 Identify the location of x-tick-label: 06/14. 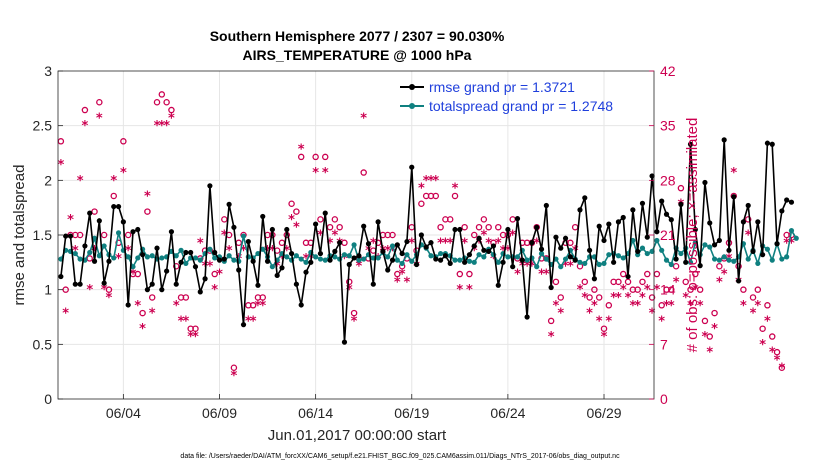
(315, 413).